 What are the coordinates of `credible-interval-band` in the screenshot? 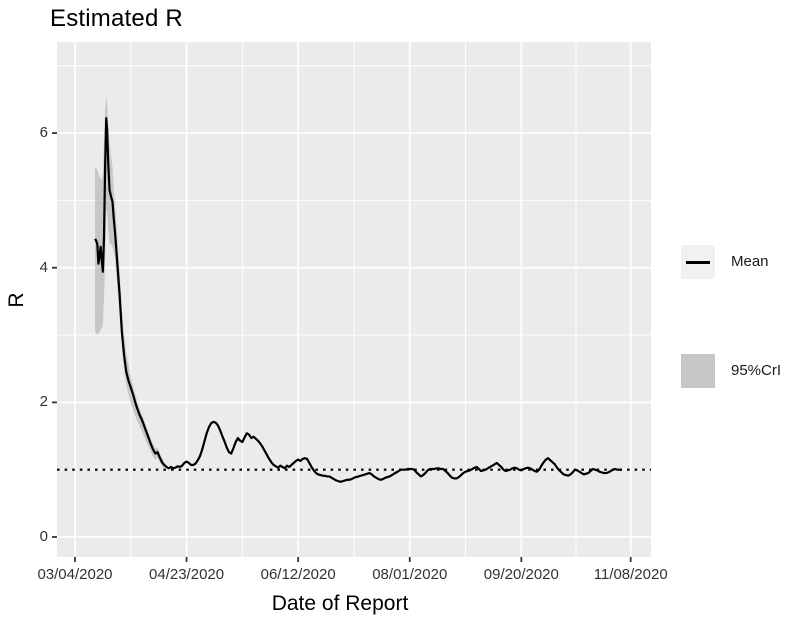 It's located at (130, 283).